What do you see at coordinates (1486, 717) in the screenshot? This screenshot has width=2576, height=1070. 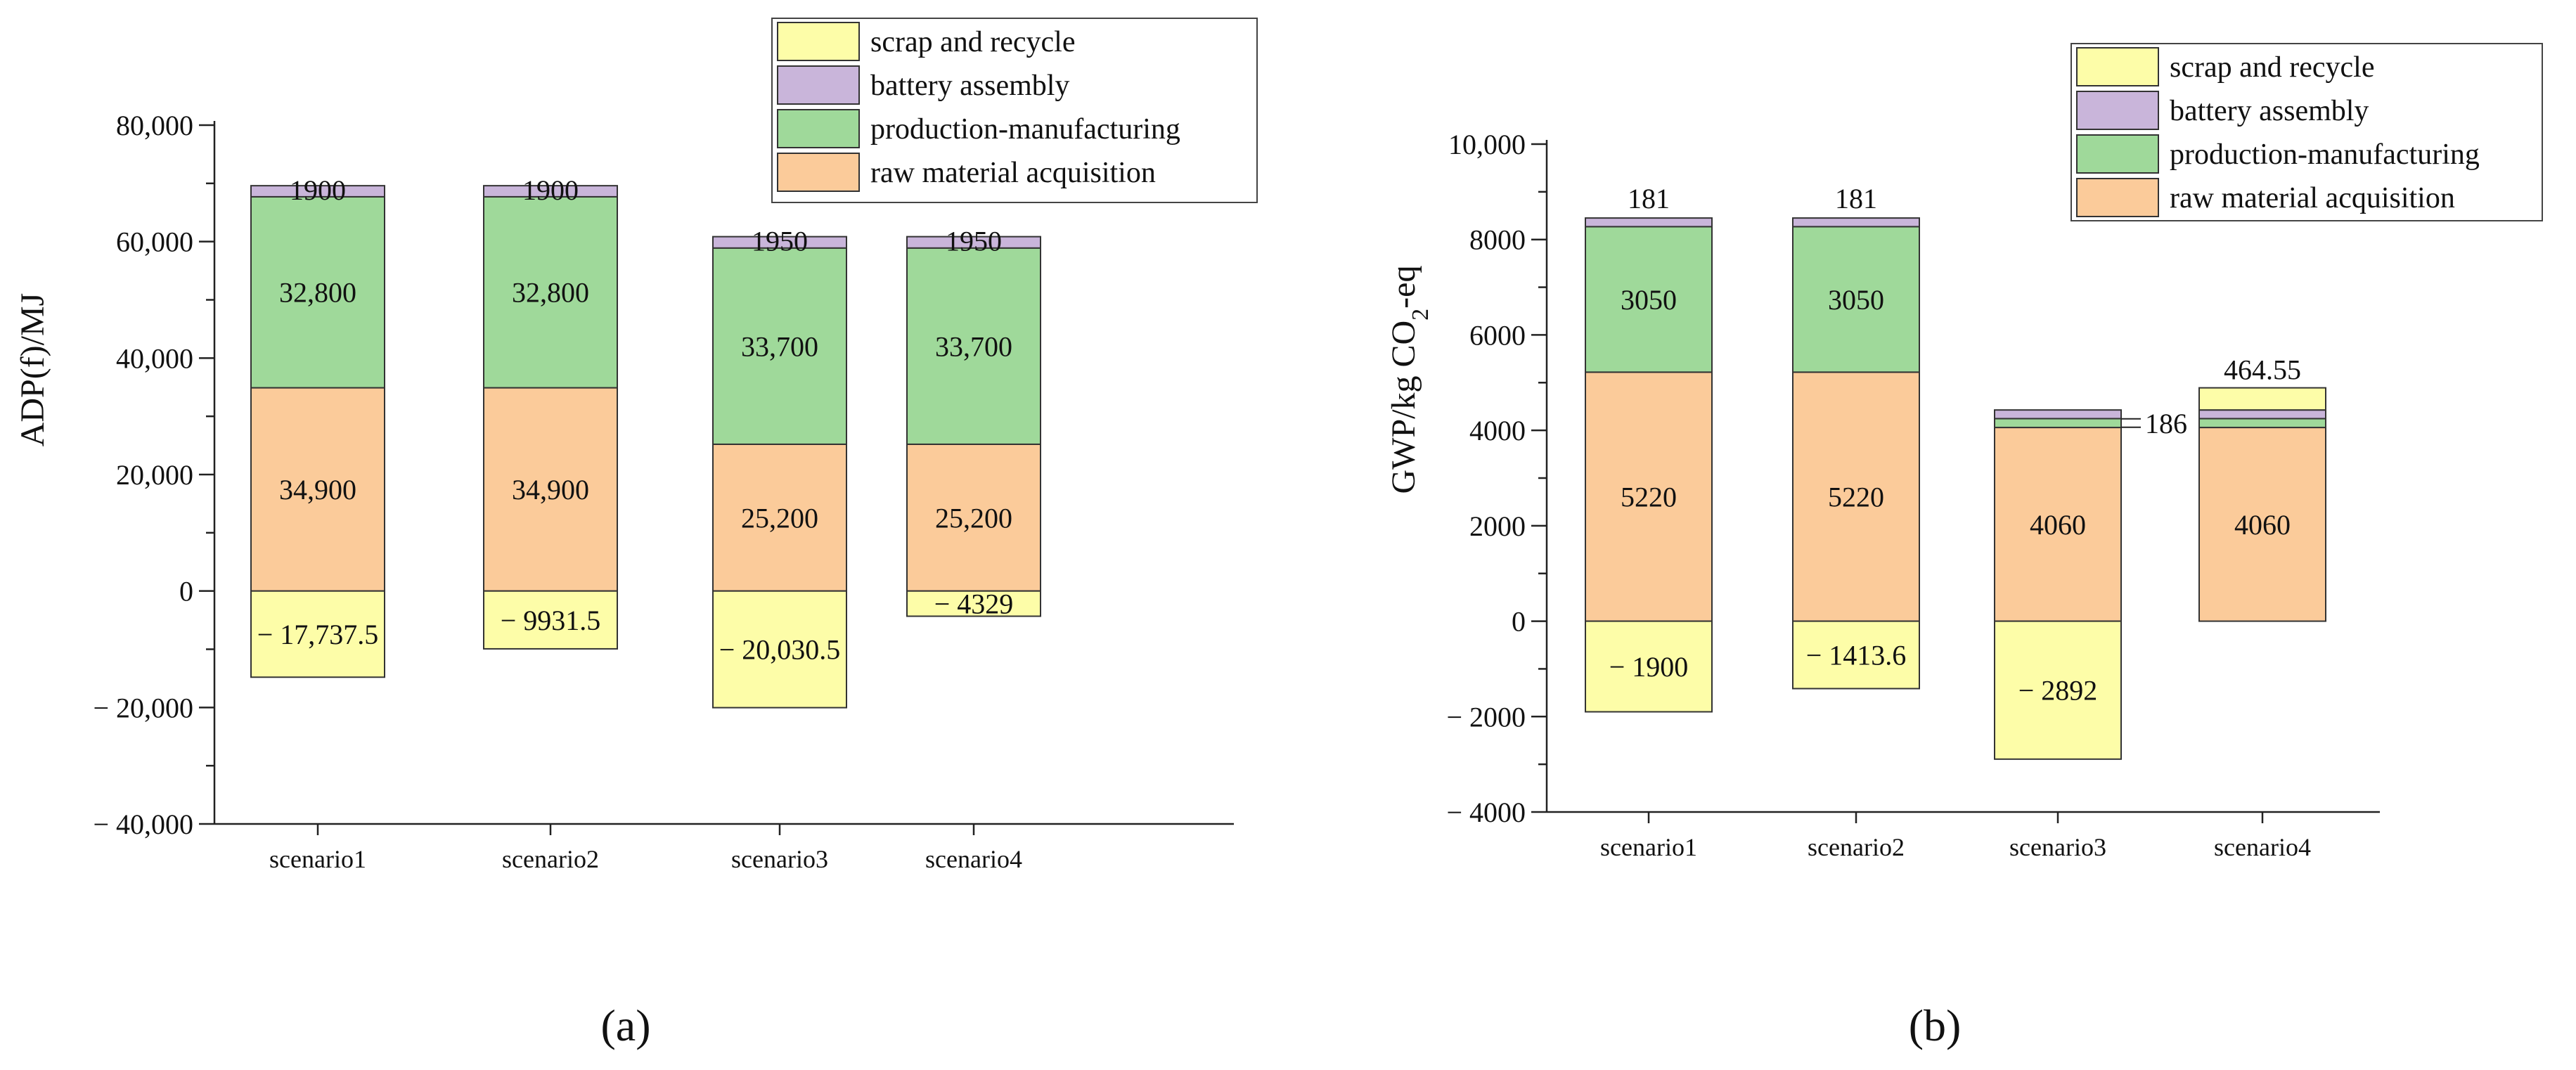 I see `y-tick-label: − 2000` at bounding box center [1486, 717].